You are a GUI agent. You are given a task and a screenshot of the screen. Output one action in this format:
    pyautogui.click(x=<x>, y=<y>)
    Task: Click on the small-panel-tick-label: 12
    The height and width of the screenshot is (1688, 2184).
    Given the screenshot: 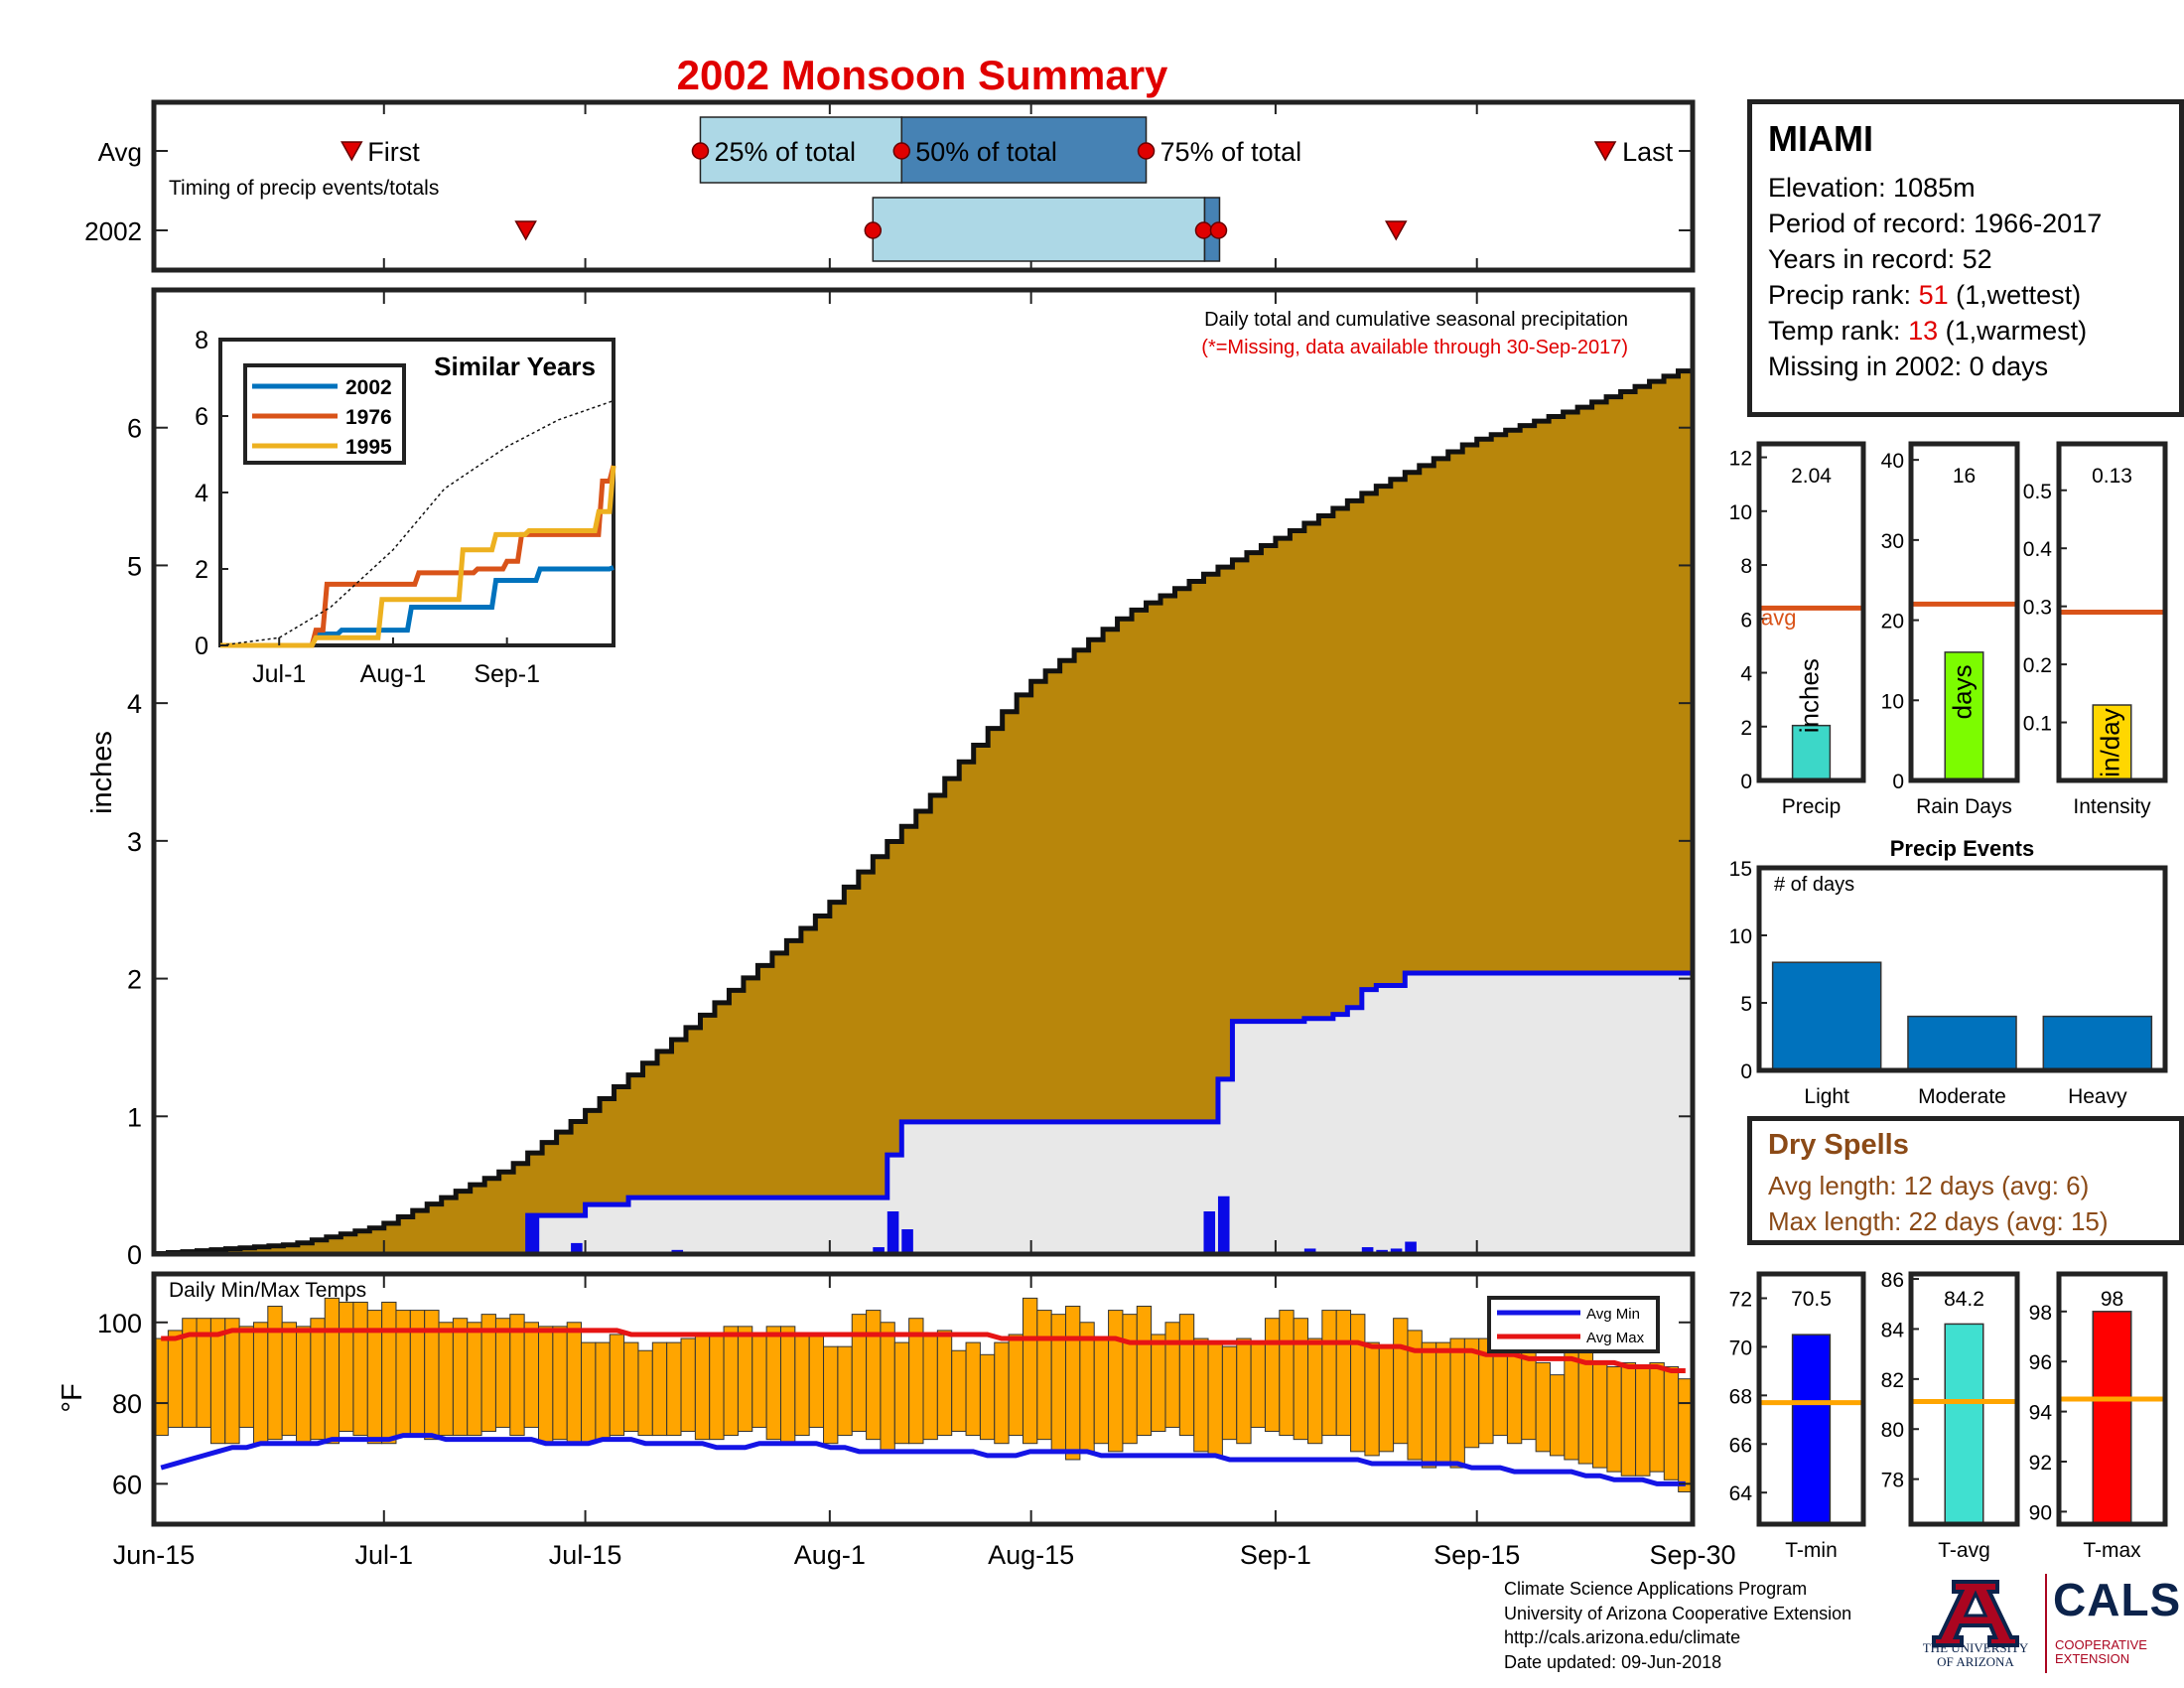 What is the action you would take?
    pyautogui.click(x=1740, y=459)
    